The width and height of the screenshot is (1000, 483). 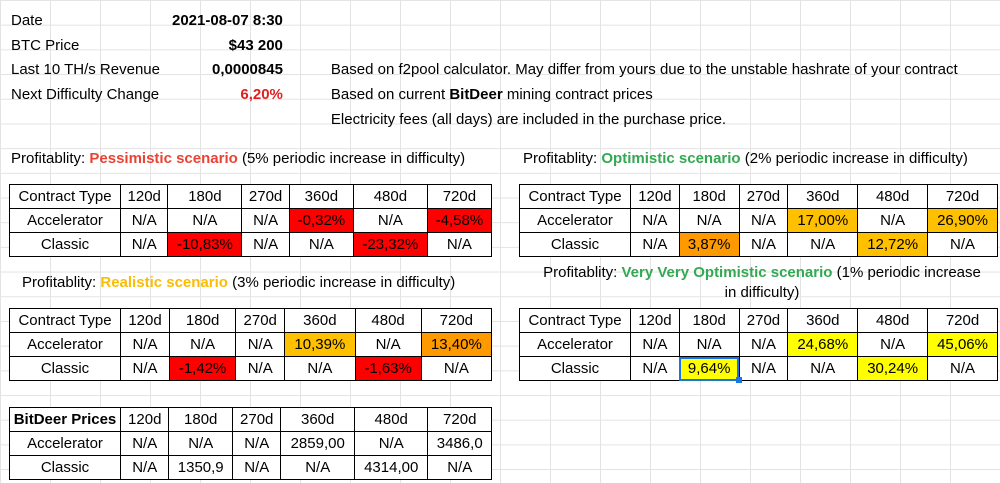 I want to click on difficulty-label: Next Difficulty Change, so click(x=85, y=94).